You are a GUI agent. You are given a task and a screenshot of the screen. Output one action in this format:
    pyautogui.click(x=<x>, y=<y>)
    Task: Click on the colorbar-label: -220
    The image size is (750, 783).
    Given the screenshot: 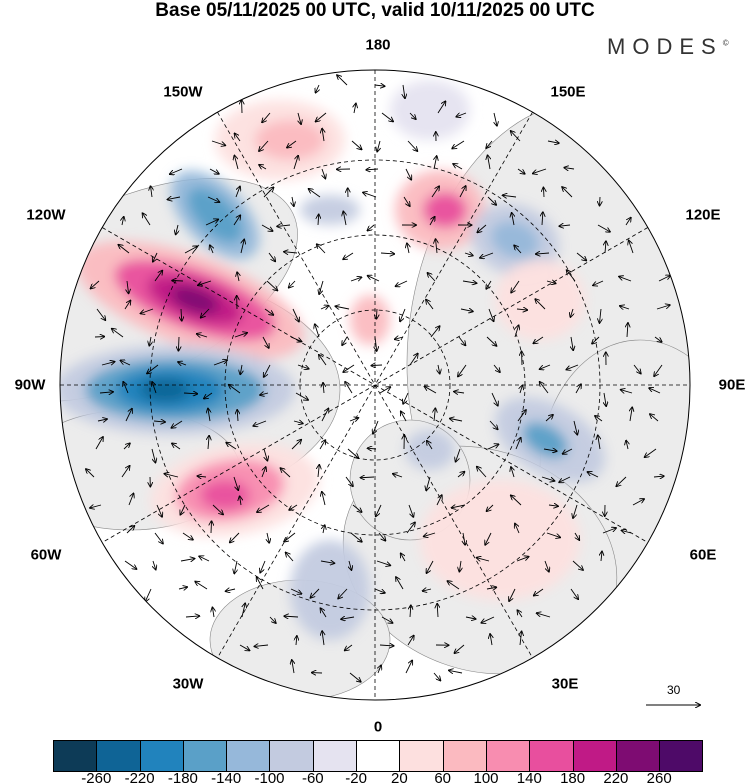 What is the action you would take?
    pyautogui.click(x=139, y=776)
    